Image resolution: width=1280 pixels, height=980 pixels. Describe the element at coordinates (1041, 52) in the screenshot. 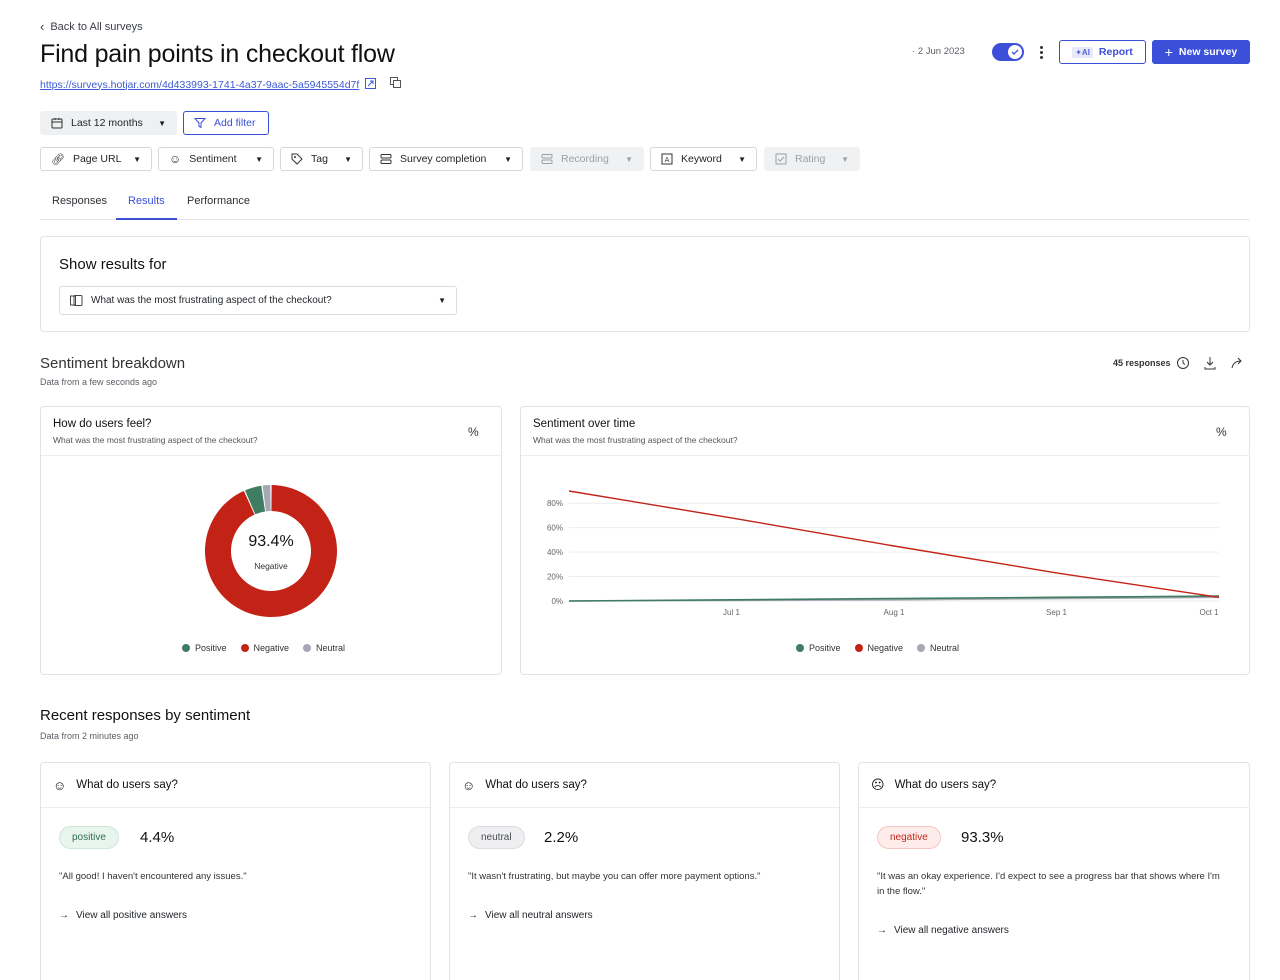

I see `more-options-icon` at that location.